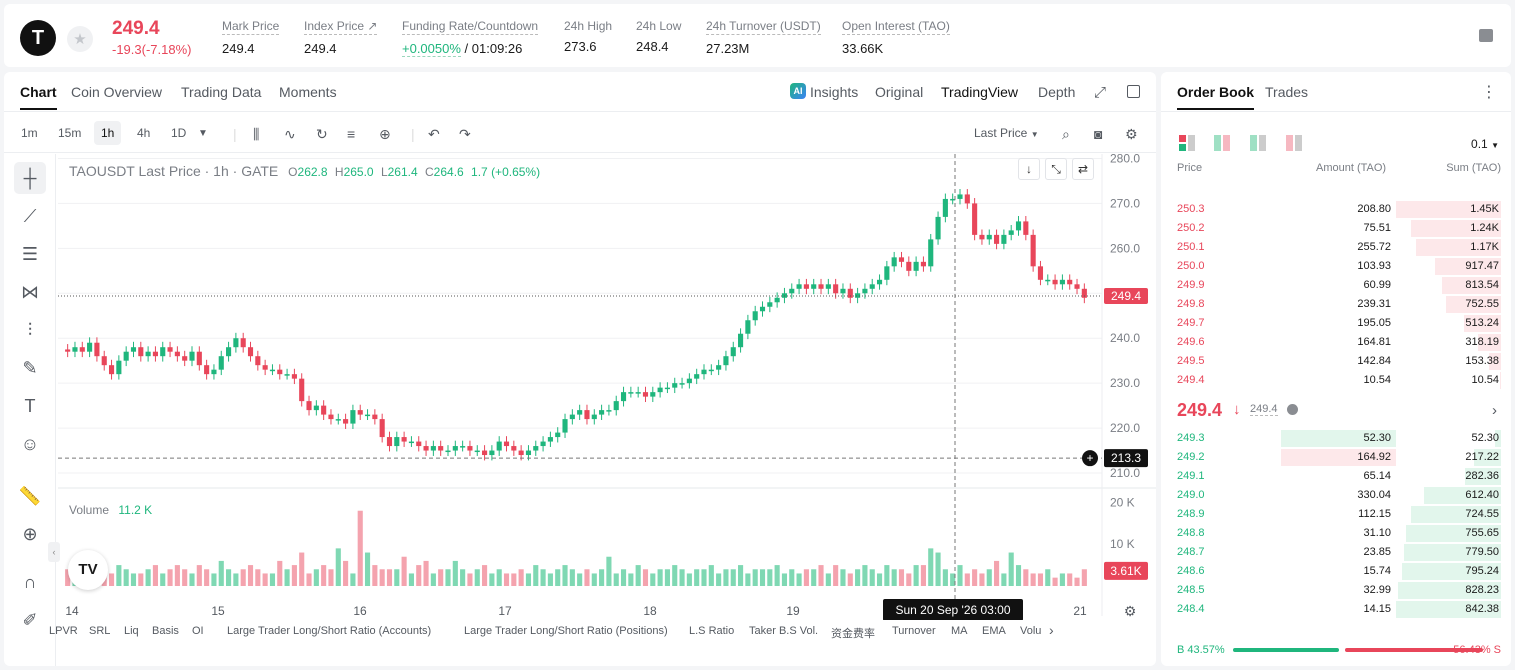  Describe the element at coordinates (1187, 143) in the screenshot. I see `view-both-icon` at that location.